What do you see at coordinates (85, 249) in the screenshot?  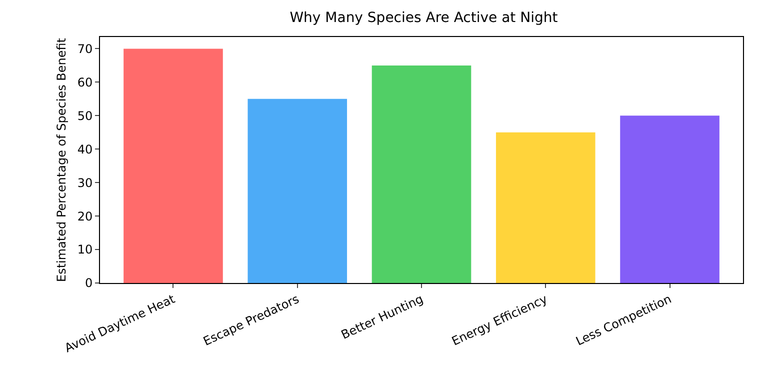 I see `y-tick-label: 10` at bounding box center [85, 249].